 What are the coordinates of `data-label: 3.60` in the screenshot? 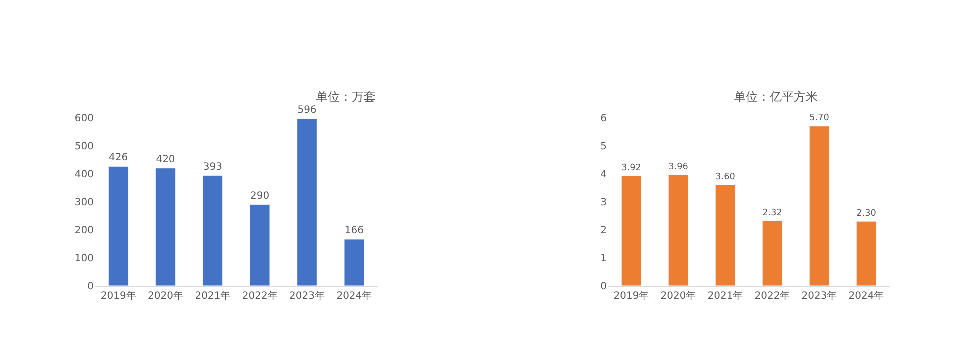 It's located at (726, 177).